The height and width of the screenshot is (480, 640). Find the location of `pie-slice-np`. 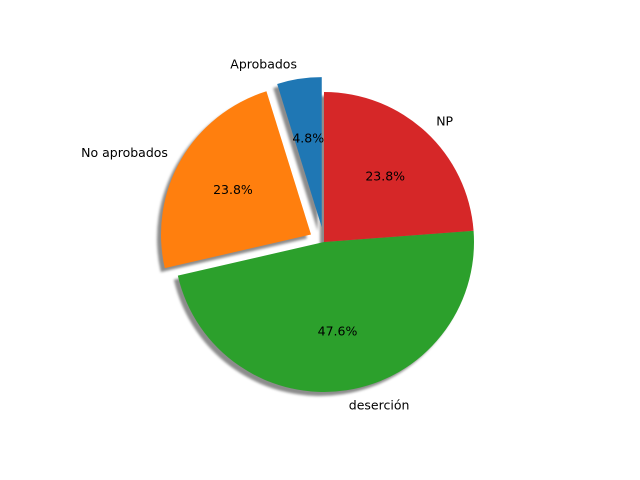

pie-slice-np is located at coordinates (399, 167).